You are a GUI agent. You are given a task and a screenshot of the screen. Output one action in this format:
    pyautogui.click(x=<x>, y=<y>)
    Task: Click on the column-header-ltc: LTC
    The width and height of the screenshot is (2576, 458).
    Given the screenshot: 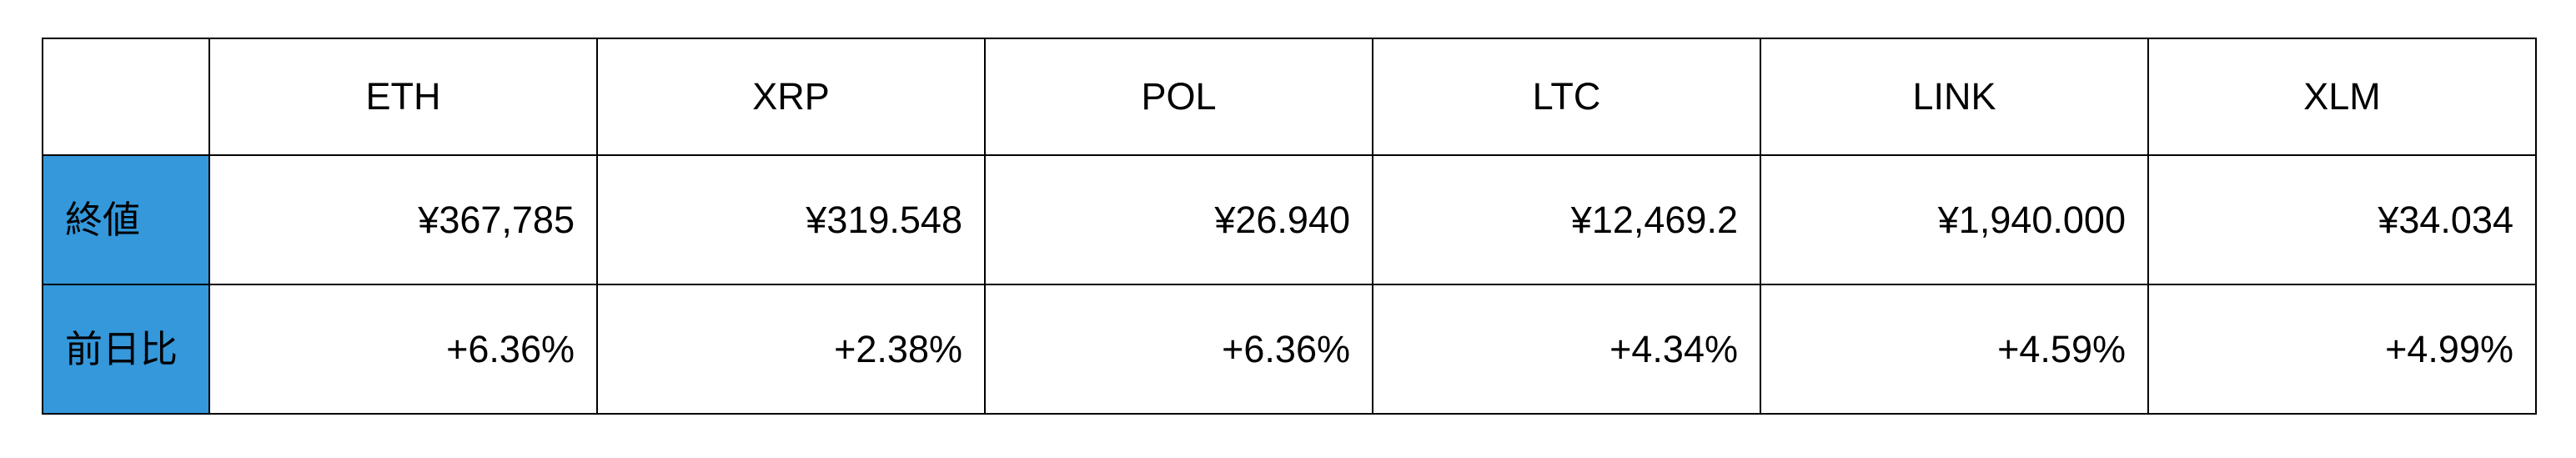 What is the action you would take?
    pyautogui.click(x=1566, y=97)
    